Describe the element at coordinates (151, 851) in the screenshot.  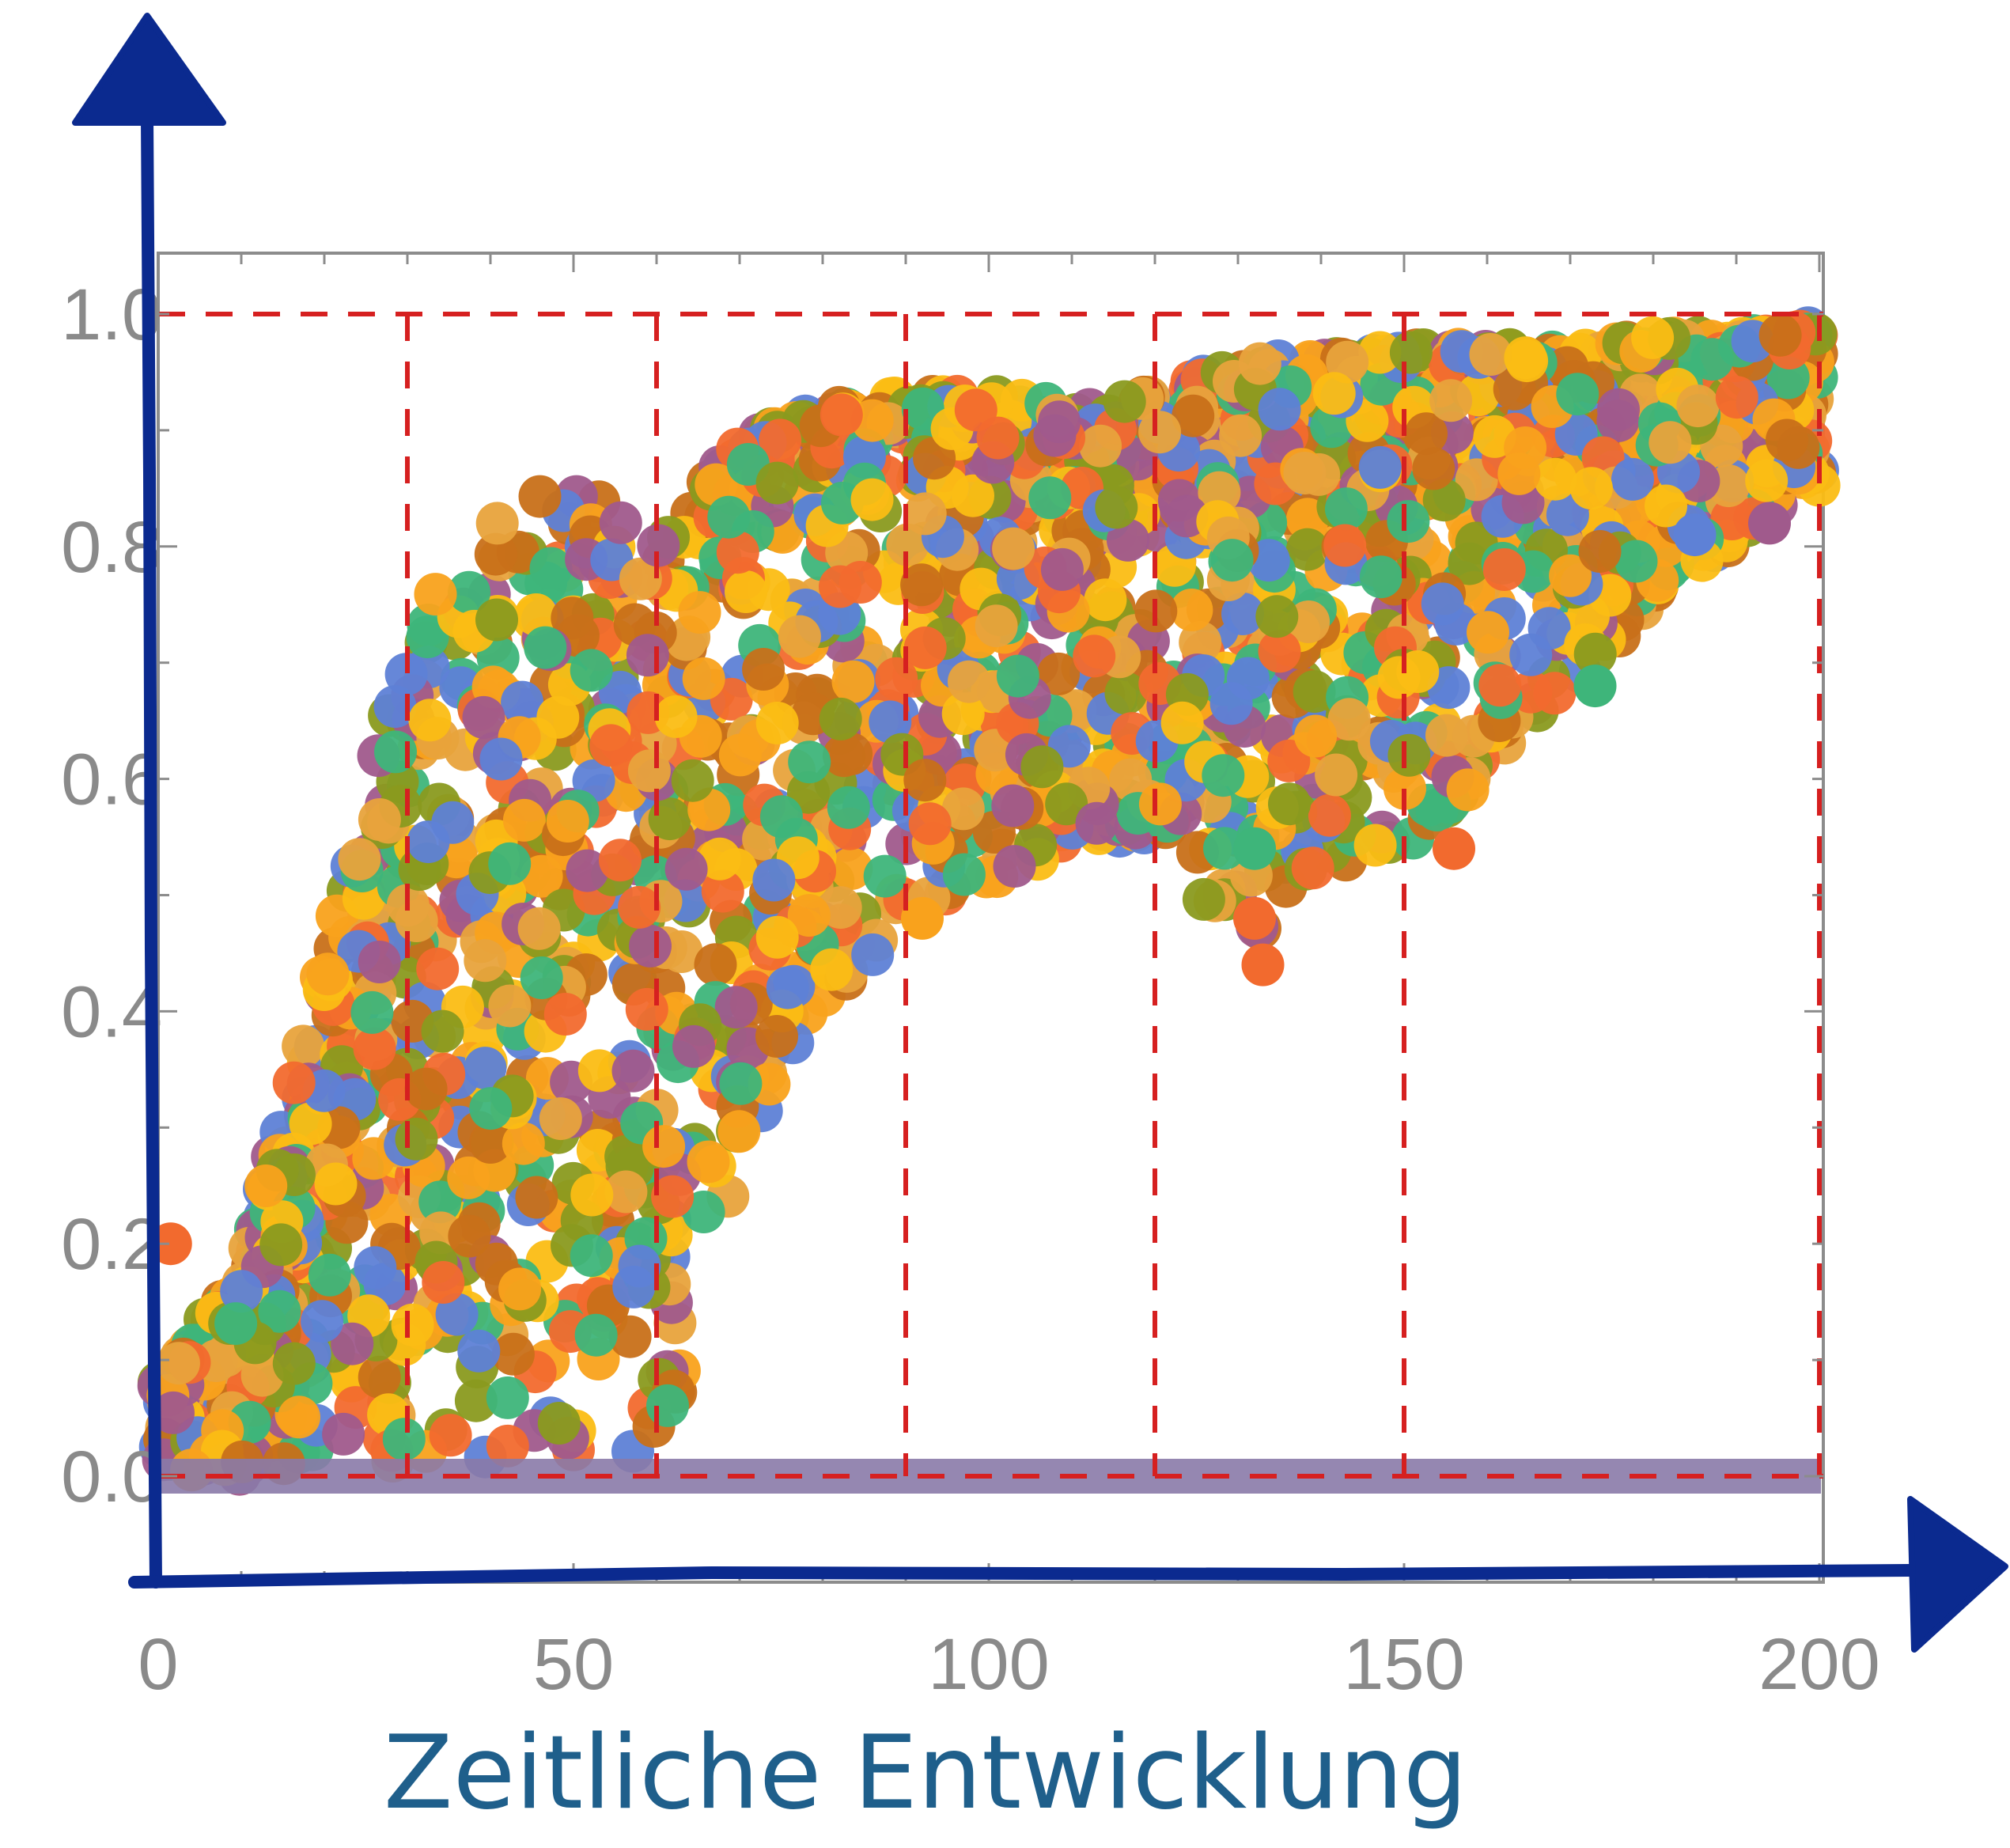
I see `y-axis-arrow-shaft` at that location.